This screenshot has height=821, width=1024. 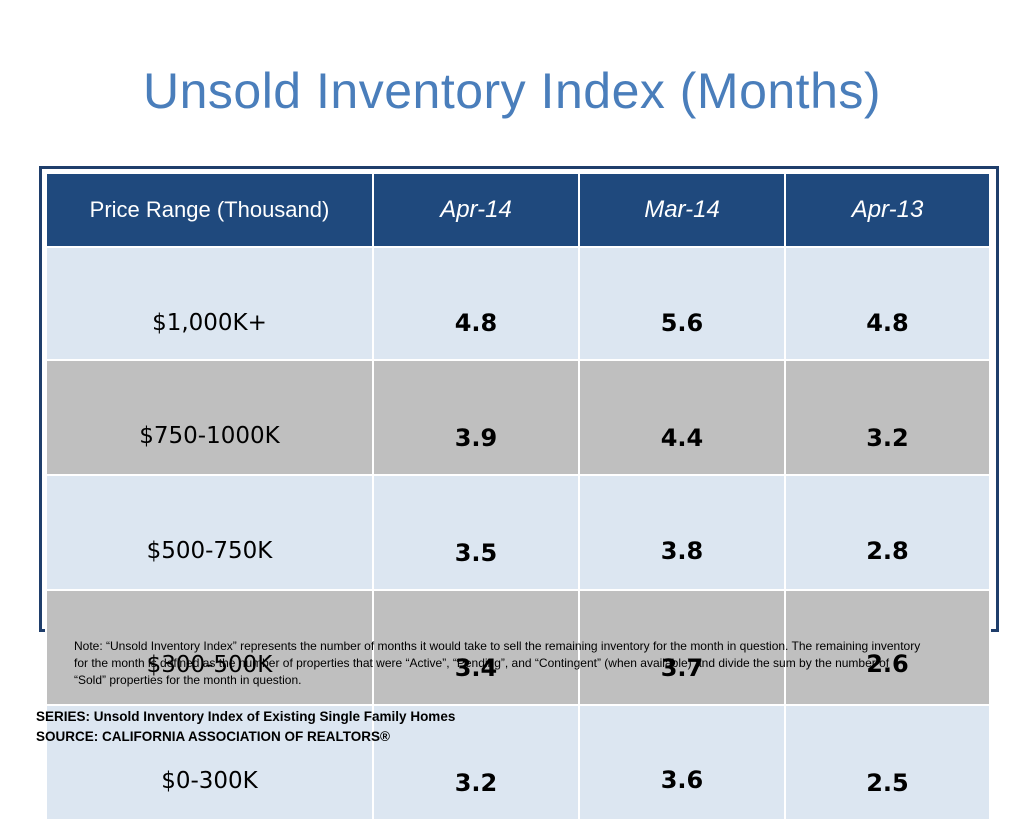 I want to click on header-mar-14: Mar-14, so click(x=682, y=210).